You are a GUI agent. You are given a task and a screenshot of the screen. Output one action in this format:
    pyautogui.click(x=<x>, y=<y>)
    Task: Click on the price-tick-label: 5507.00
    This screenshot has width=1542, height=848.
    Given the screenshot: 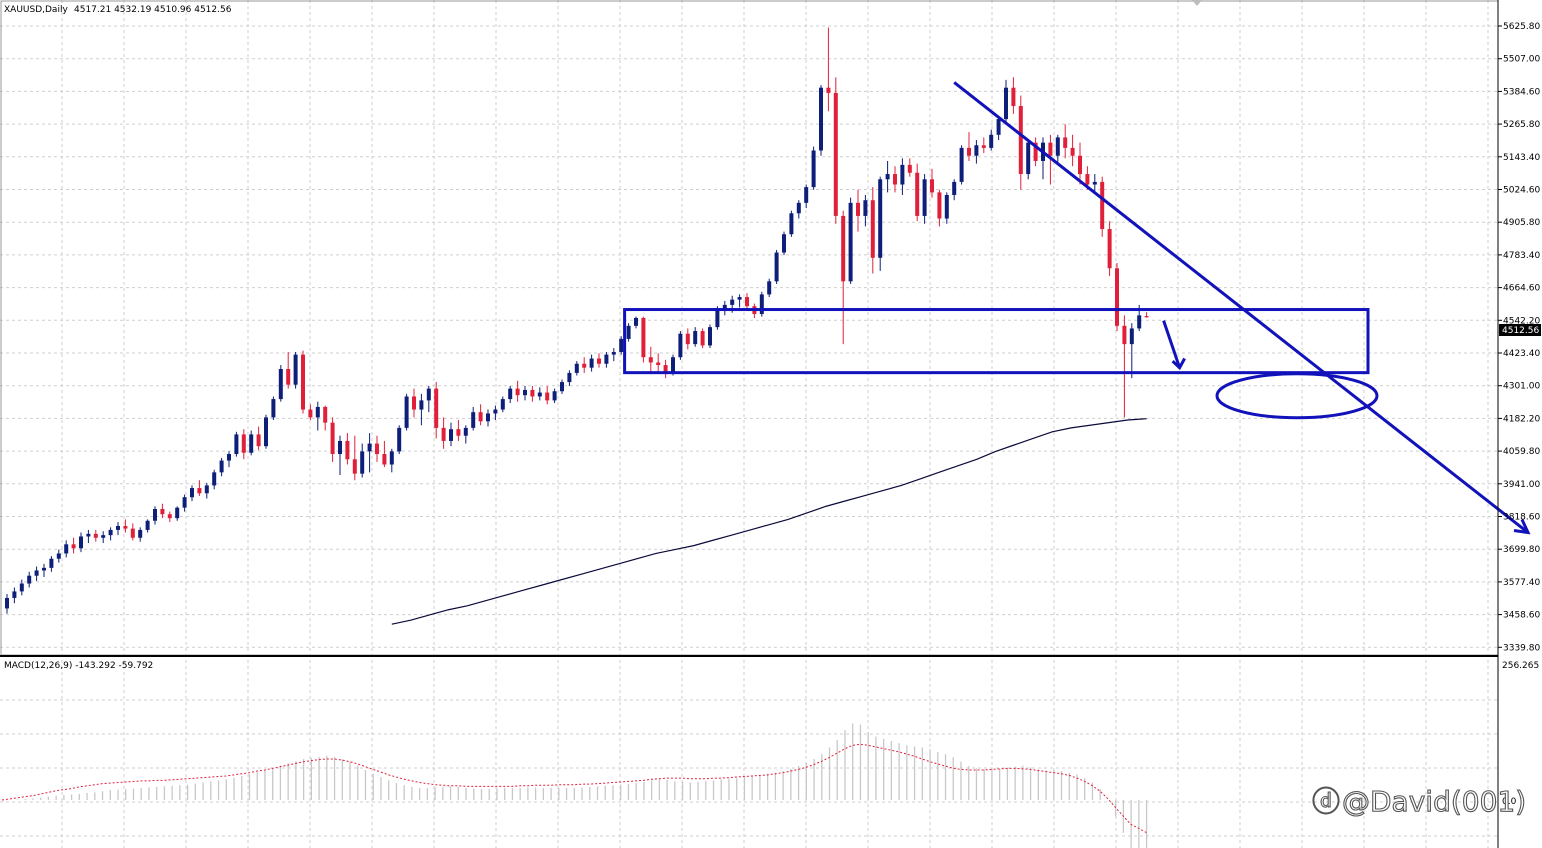 What is the action you would take?
    pyautogui.click(x=1521, y=60)
    